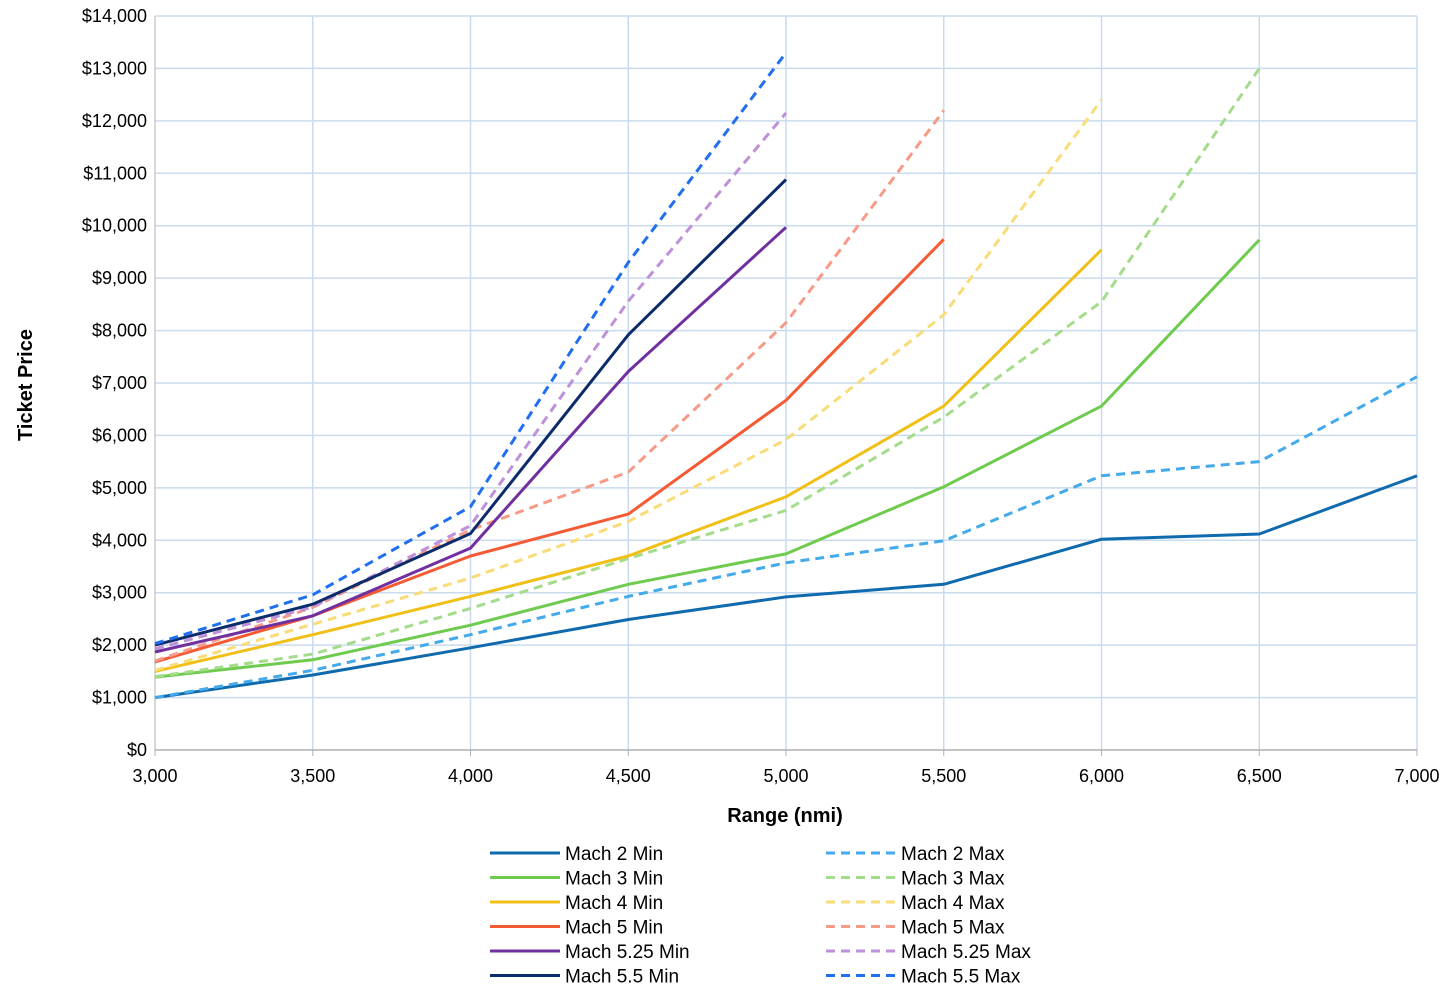 This screenshot has width=1447, height=984. Describe the element at coordinates (953, 928) in the screenshot. I see `legend-label: Mach 5 Max` at that location.